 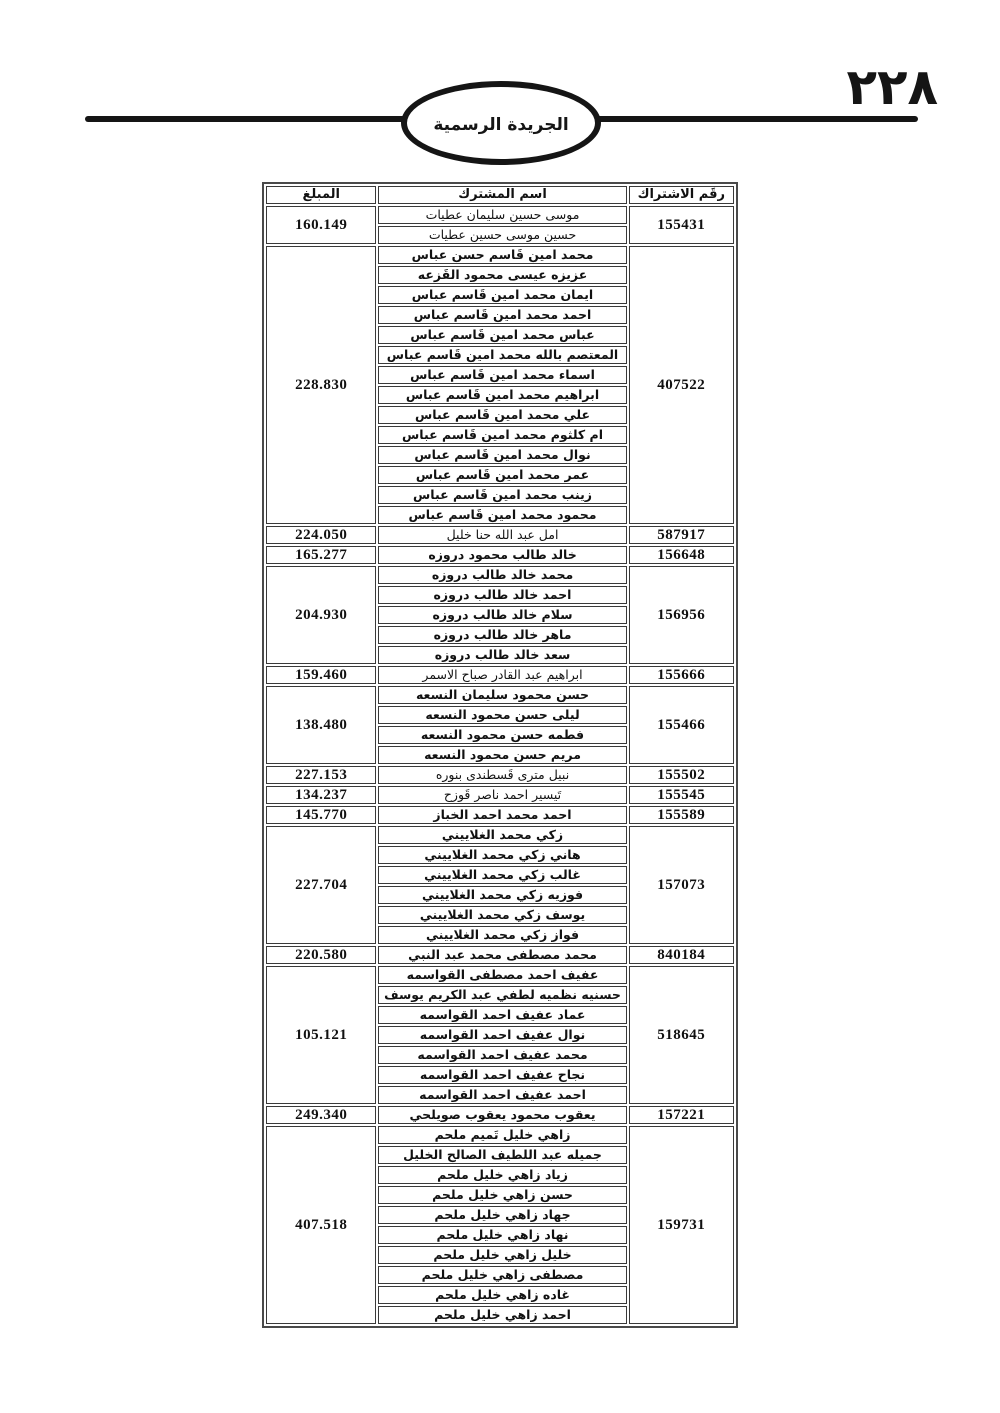 I want to click on table-row: زينب محمد امين قَاسم عباس, so click(x=500, y=495).